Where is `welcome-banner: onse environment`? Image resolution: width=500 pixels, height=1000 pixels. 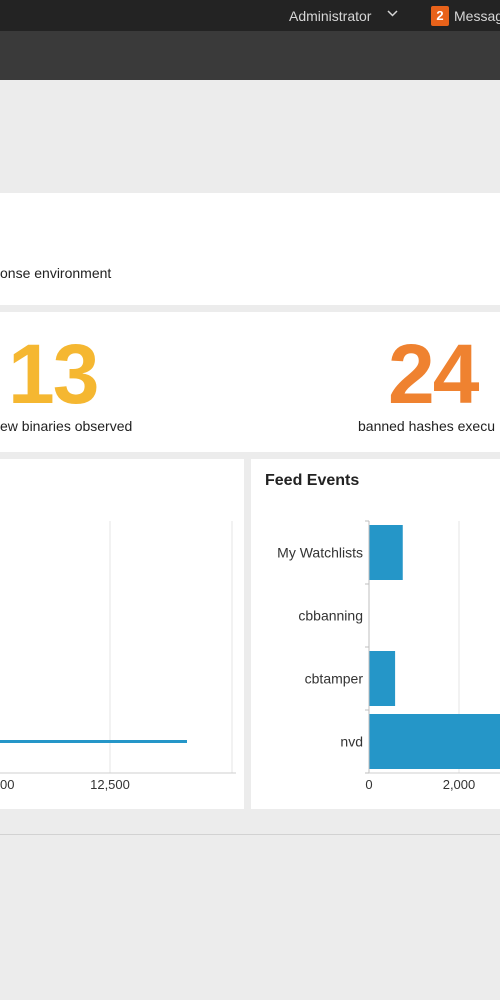 welcome-banner: onse environment is located at coordinates (250, 249).